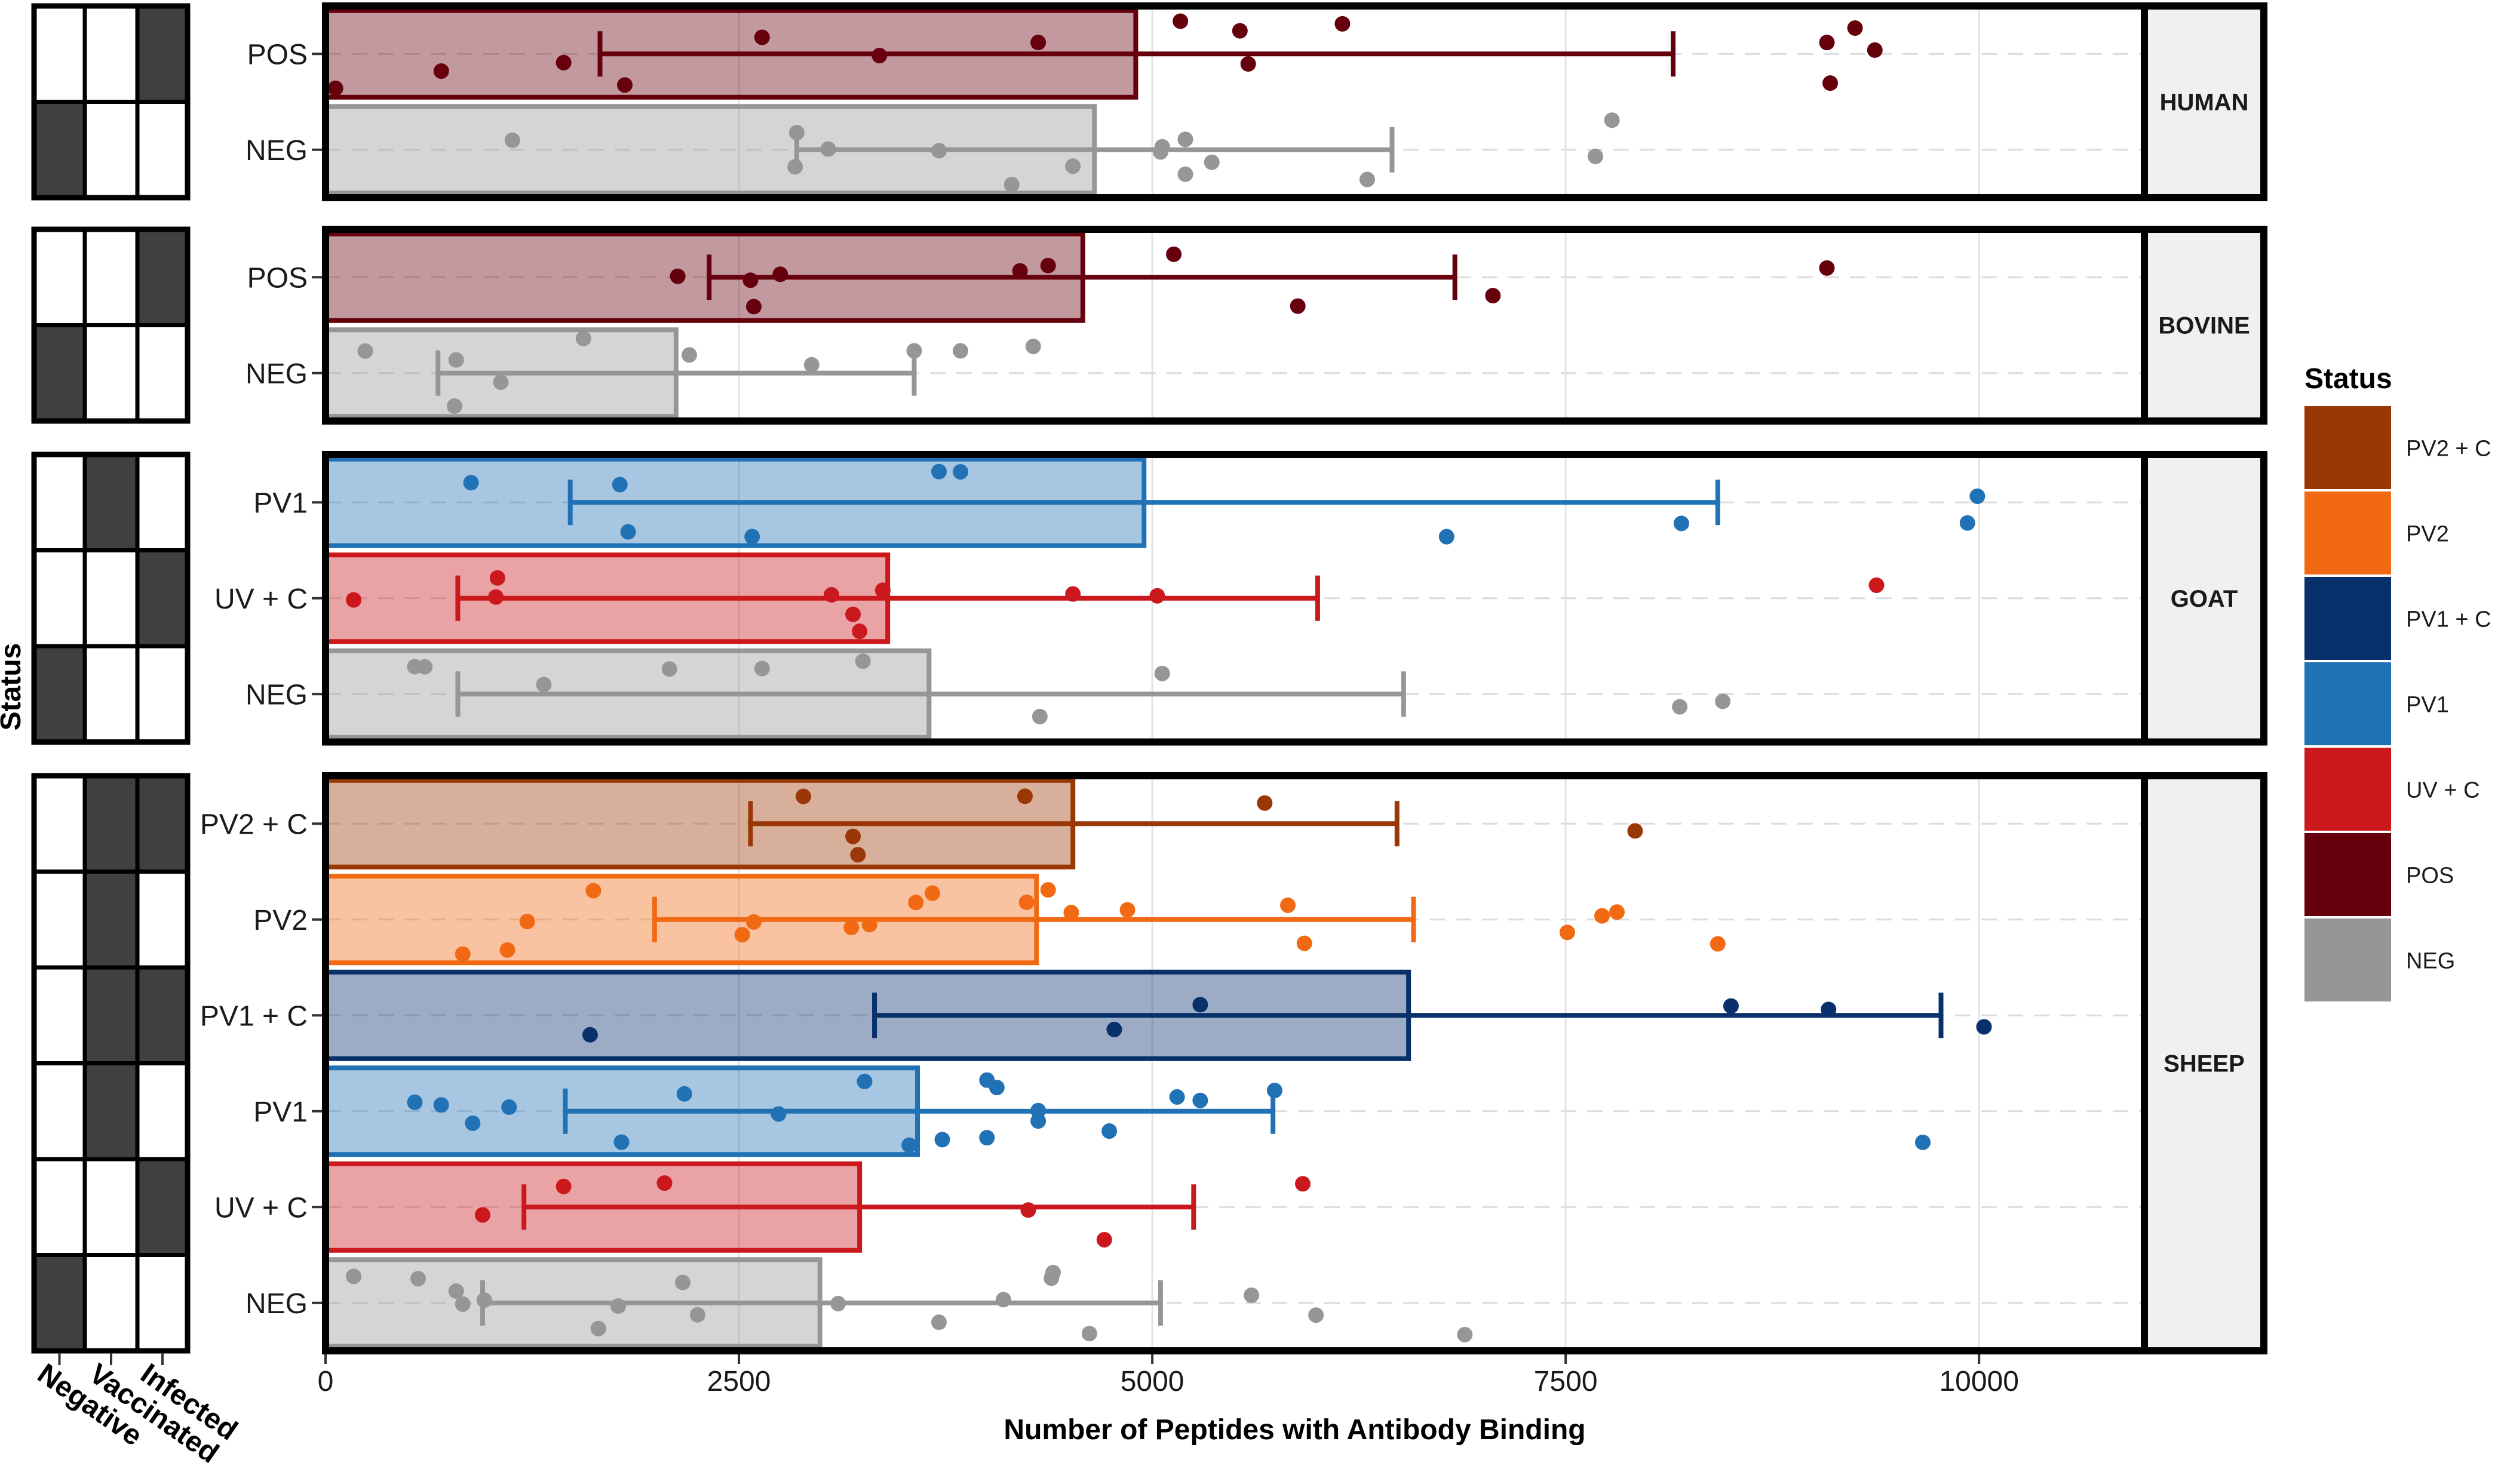 The width and height of the screenshot is (2498, 1484). I want to click on y-tick-label: POS, so click(277, 278).